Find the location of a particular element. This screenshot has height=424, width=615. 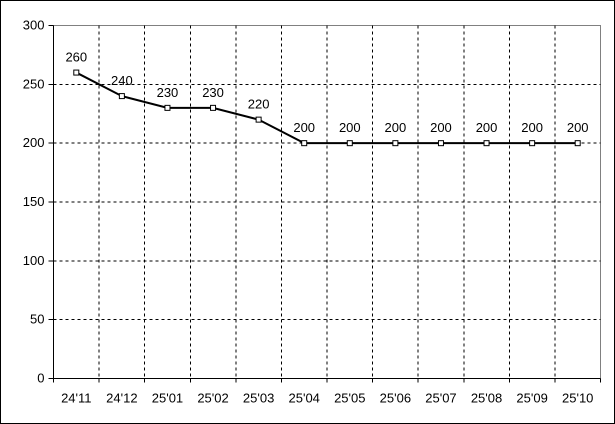

y-axis-tick-label: 0 is located at coordinates (40, 378).